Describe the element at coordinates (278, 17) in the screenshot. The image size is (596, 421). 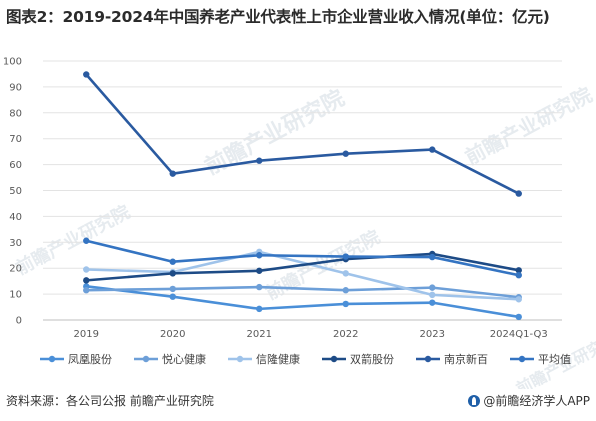
I see `chart-title: 图表2：2019-2024年中国养老产业代表性上市企业营业收入情况(单位：亿元)` at that location.